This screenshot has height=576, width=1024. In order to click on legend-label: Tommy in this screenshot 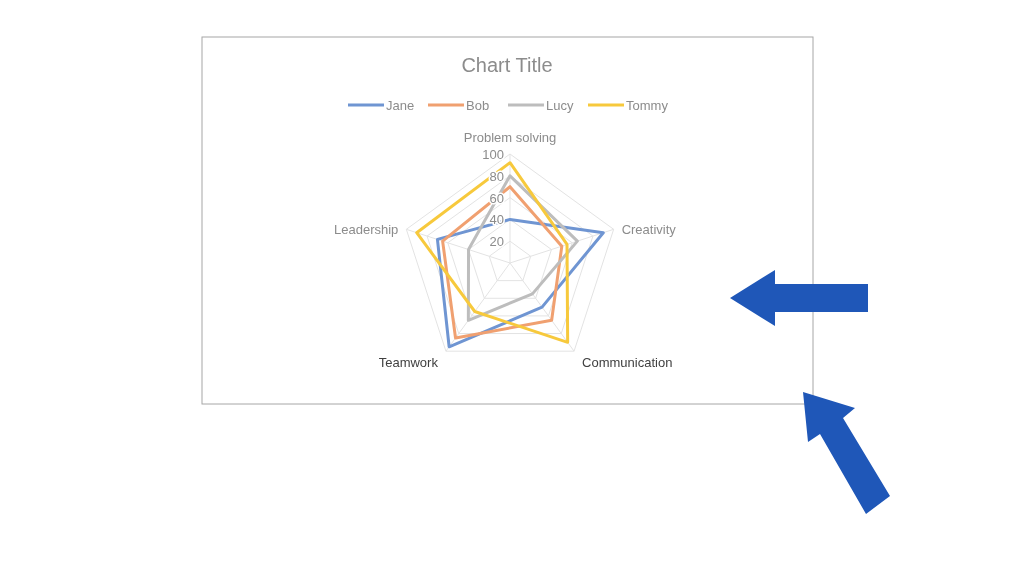, I will do `click(647, 105)`.